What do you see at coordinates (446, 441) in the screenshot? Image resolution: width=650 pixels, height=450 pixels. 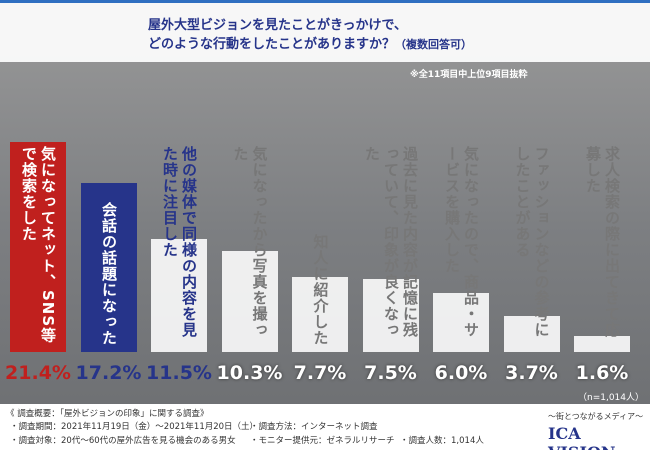 I see `footer-item: 調査人数：1,014人` at bounding box center [446, 441].